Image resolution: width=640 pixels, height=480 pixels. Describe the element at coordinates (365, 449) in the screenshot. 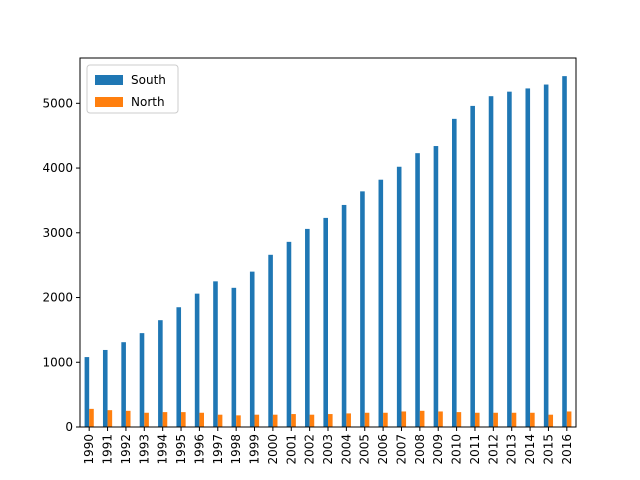

I see `x-tick-label-2005: 2005` at that location.